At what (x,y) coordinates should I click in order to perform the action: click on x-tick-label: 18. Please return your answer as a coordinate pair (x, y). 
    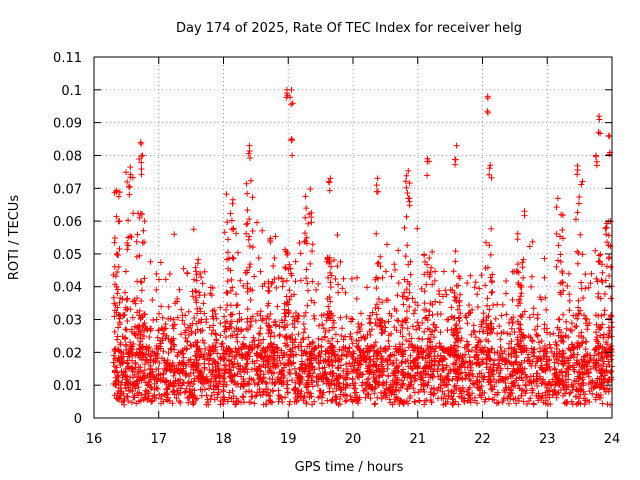
    Looking at the image, I should click on (223, 439).